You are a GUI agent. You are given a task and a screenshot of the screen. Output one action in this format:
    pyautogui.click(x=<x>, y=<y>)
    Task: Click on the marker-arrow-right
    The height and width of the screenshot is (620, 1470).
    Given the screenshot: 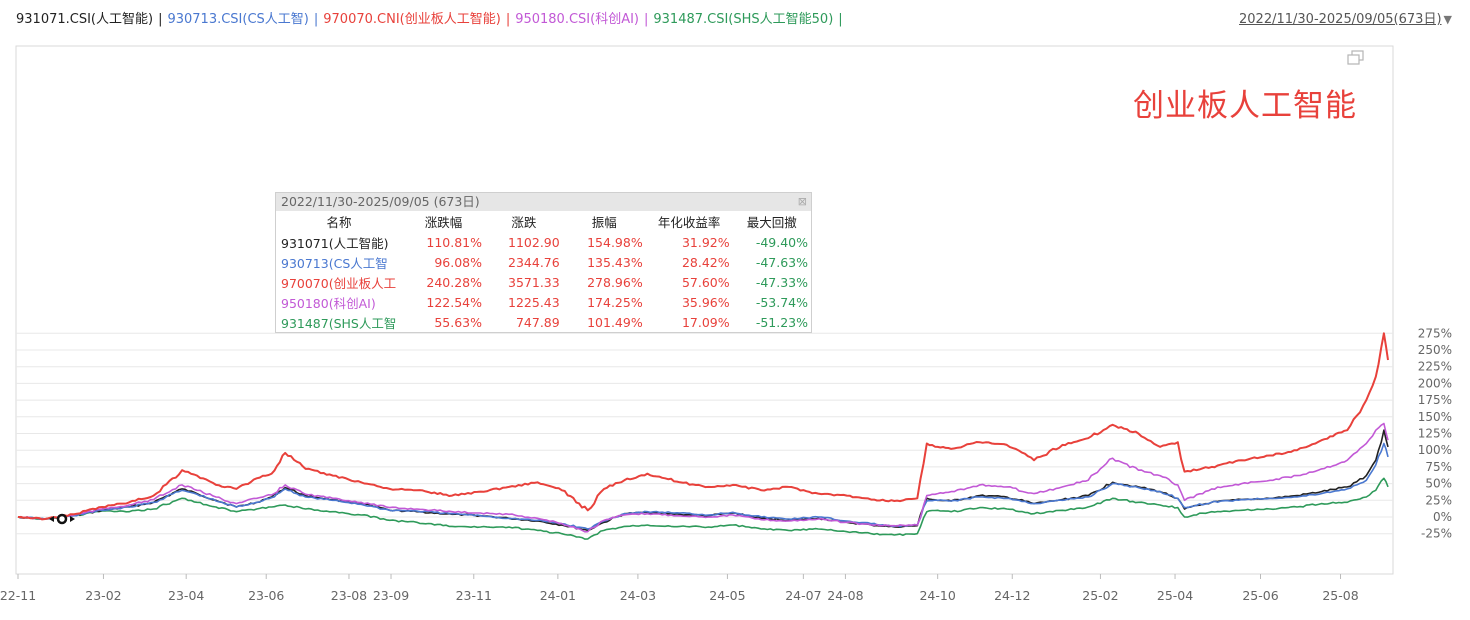 What is the action you would take?
    pyautogui.click(x=72, y=519)
    